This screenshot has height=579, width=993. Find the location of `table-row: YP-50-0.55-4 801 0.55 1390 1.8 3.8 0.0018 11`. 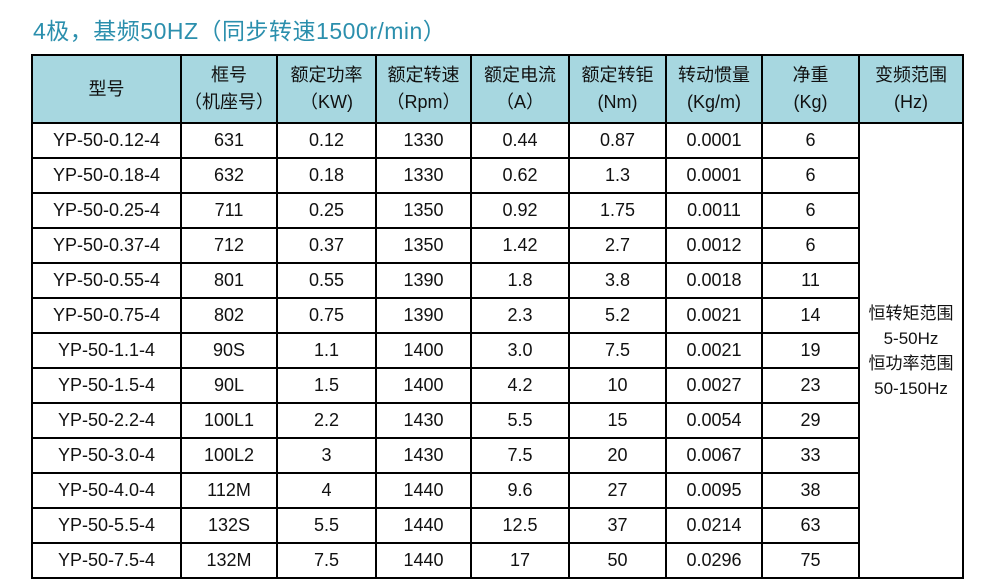

table-row: YP-50-0.55-4 801 0.55 1390 1.8 3.8 0.0018 11 is located at coordinates (497, 280).